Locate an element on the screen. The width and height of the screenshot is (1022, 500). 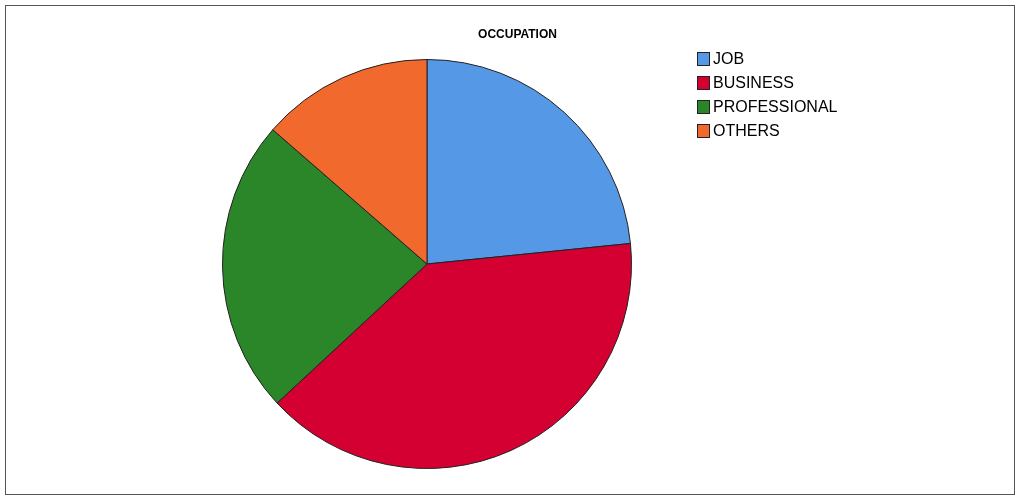
legend-label: PROFESSIONAL is located at coordinates (775, 107).